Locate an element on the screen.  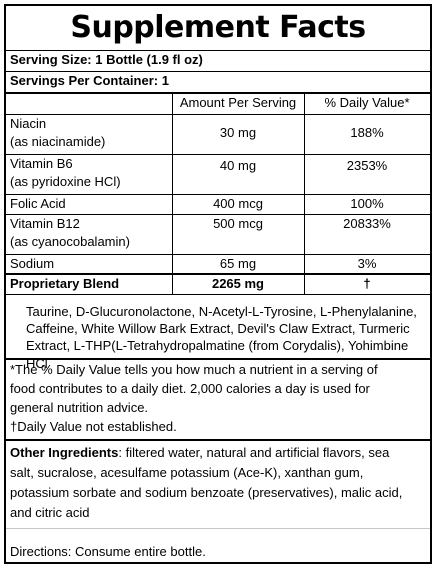
footnote-line: †Daily Value not established. is located at coordinates (93, 426).